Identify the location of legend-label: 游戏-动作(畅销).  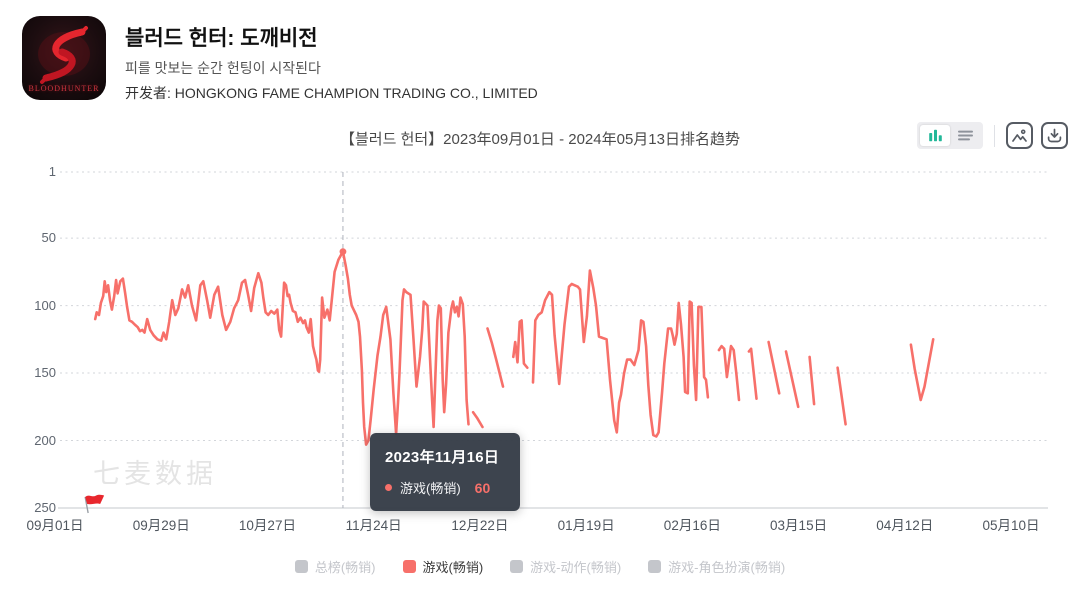
(576, 567).